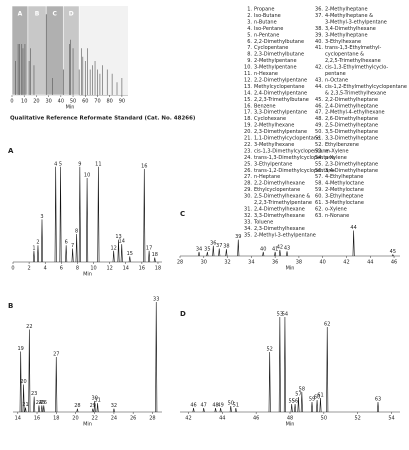 Image resolution: width=409 pixels, height=450 pixels. I want to click on peak-label: 20, so click(23, 382).